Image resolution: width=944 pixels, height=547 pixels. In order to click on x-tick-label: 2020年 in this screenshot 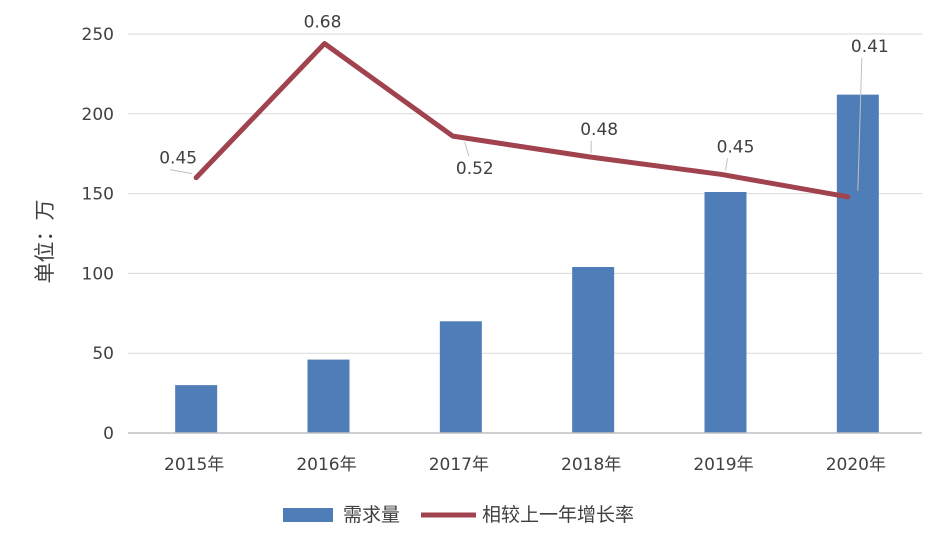, I will do `click(856, 465)`.